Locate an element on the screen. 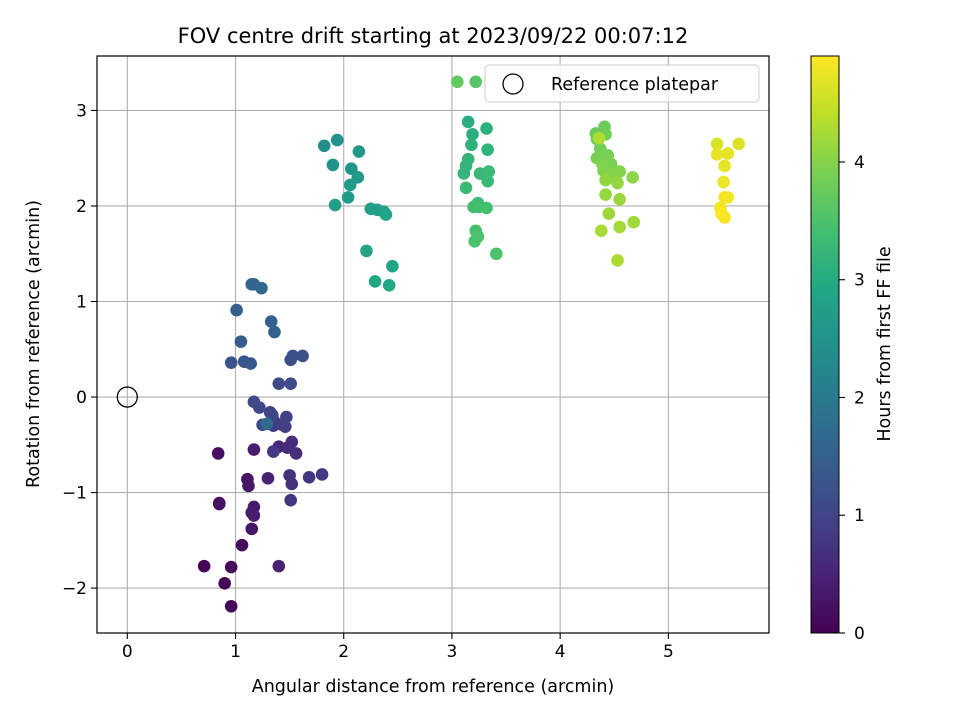 This screenshot has height=720, width=960. legend-box is located at coordinates (622, 83).